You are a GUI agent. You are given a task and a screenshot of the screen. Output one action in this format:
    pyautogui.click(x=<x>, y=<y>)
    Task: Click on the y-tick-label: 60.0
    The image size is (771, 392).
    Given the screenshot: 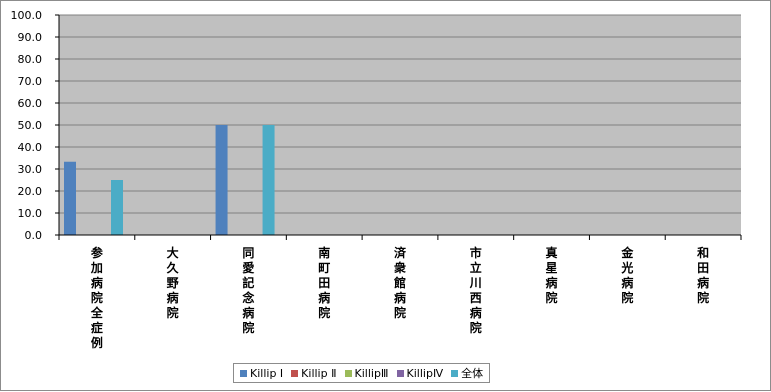 What is the action you would take?
    pyautogui.click(x=30, y=103)
    